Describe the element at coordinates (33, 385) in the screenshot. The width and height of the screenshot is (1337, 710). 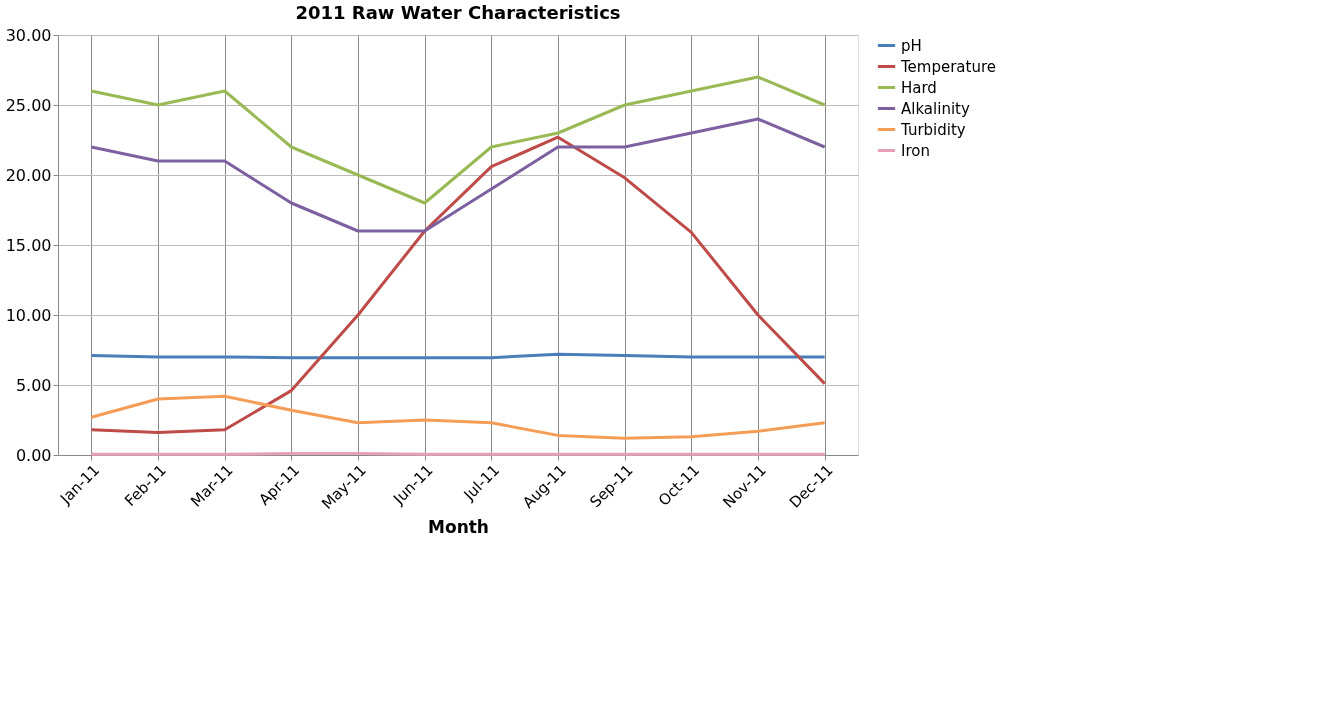
I see `y-tick-label: 5.00` at that location.